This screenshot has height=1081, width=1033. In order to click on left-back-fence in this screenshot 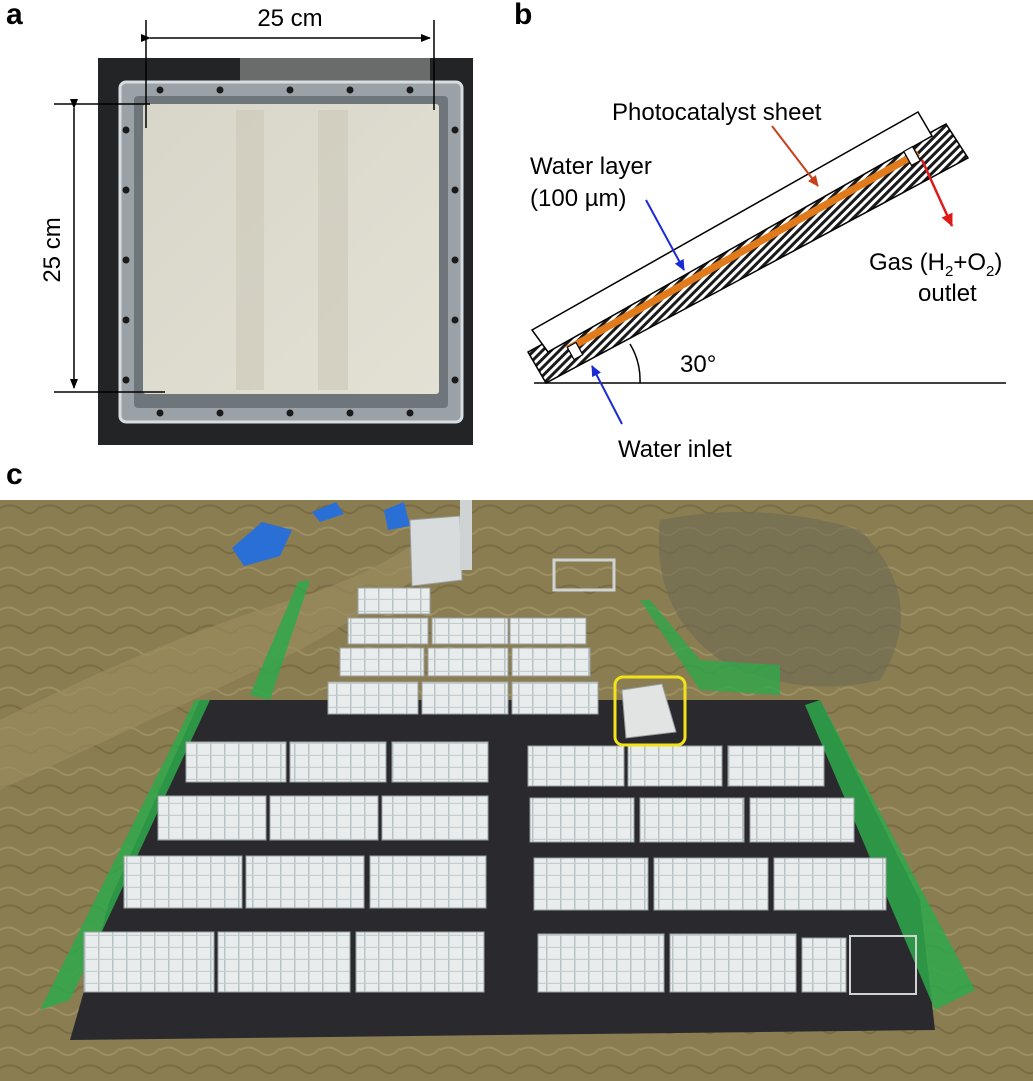, I will do `click(280, 640)`.